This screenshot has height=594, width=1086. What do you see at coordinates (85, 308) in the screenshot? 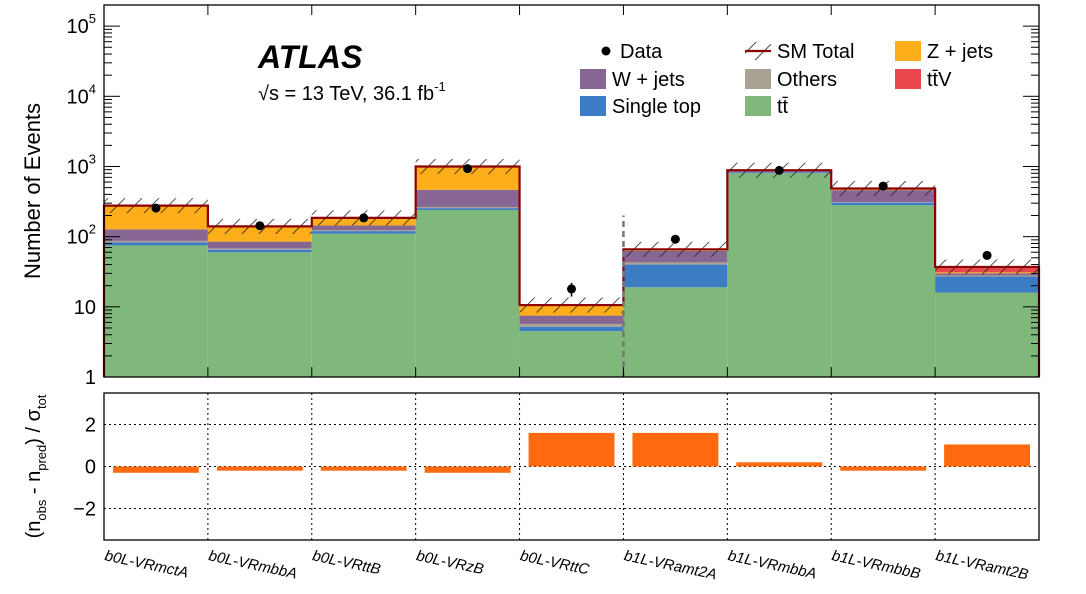
I see `y-tick-label: 10` at bounding box center [85, 308].